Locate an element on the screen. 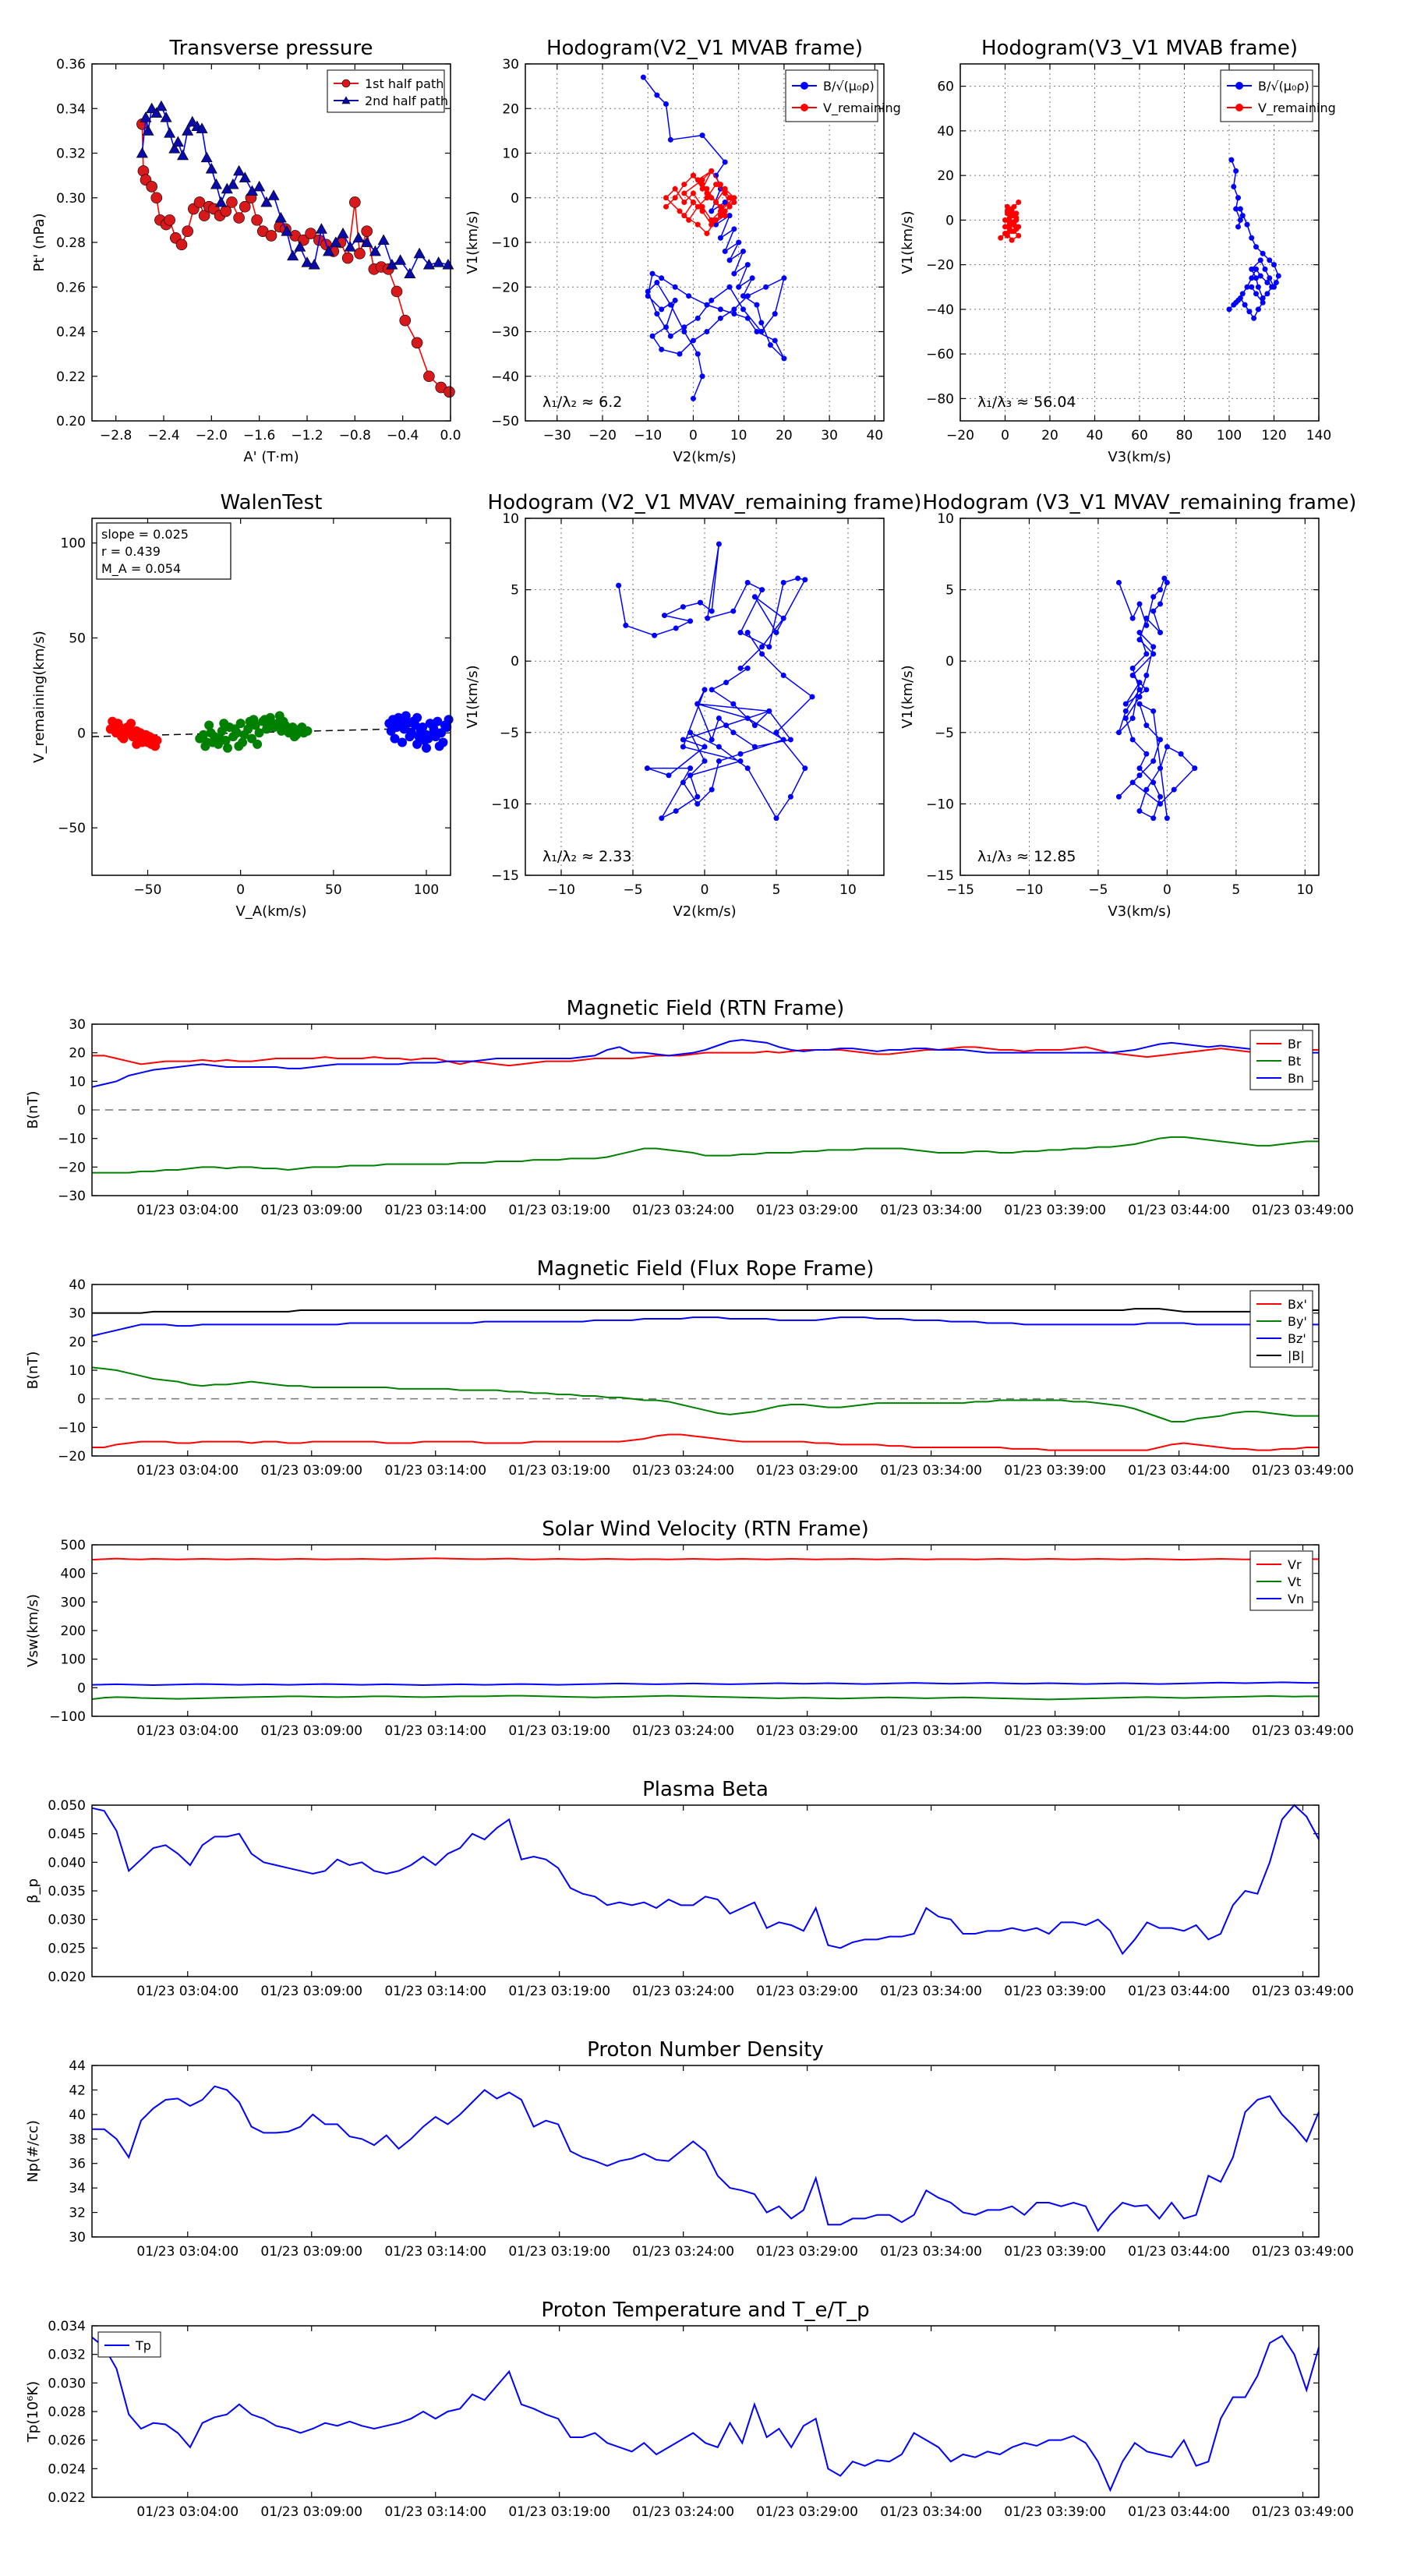 The width and height of the screenshot is (1403, 2576). x-tick-label: −1.2 is located at coordinates (307, 435).